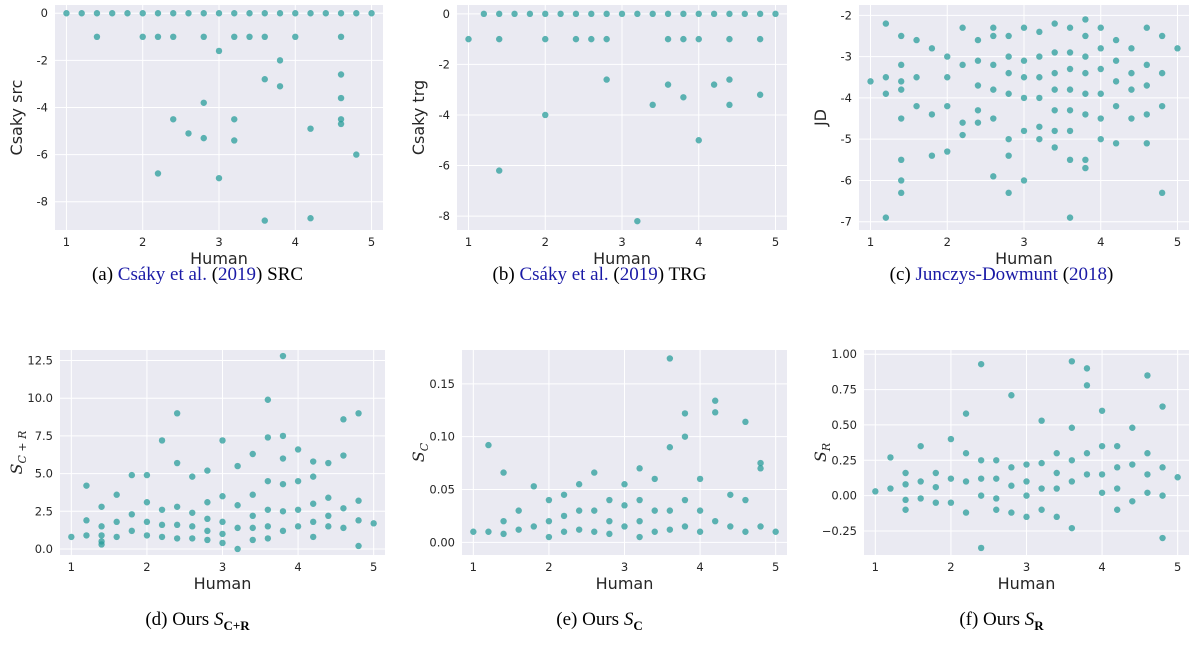 The width and height of the screenshot is (1201, 655). What do you see at coordinates (1088, 274) in the screenshot?
I see `citation-year-link: 2018` at bounding box center [1088, 274].